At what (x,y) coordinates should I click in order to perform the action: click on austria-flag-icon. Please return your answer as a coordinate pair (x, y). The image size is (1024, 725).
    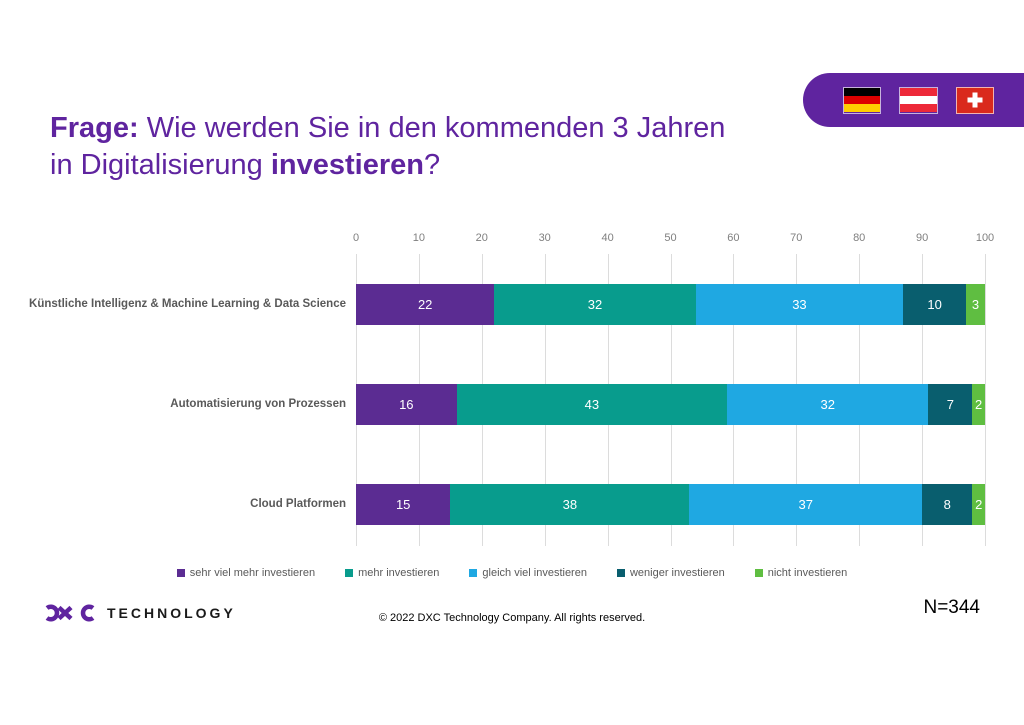
    Looking at the image, I should click on (918, 100).